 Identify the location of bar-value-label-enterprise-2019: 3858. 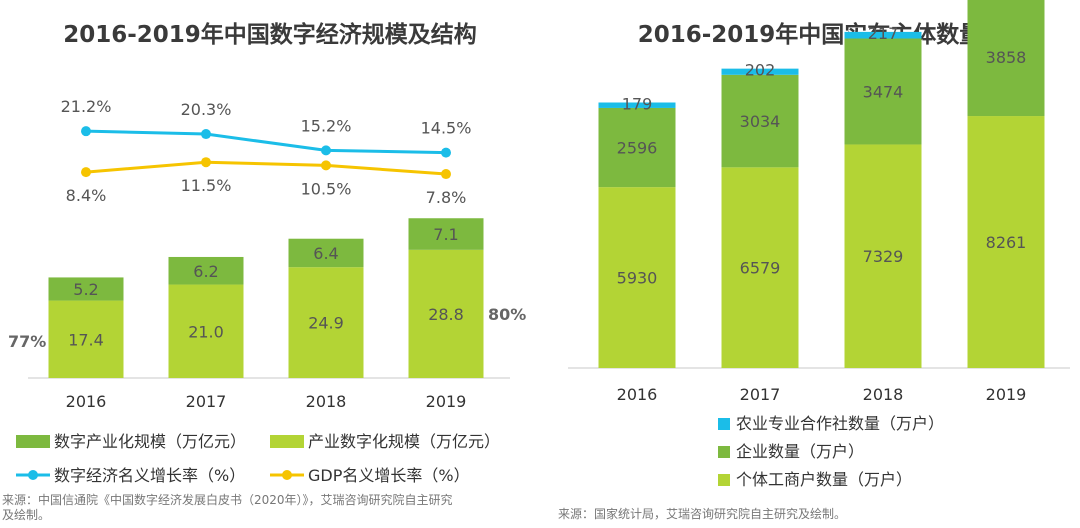
(1006, 57).